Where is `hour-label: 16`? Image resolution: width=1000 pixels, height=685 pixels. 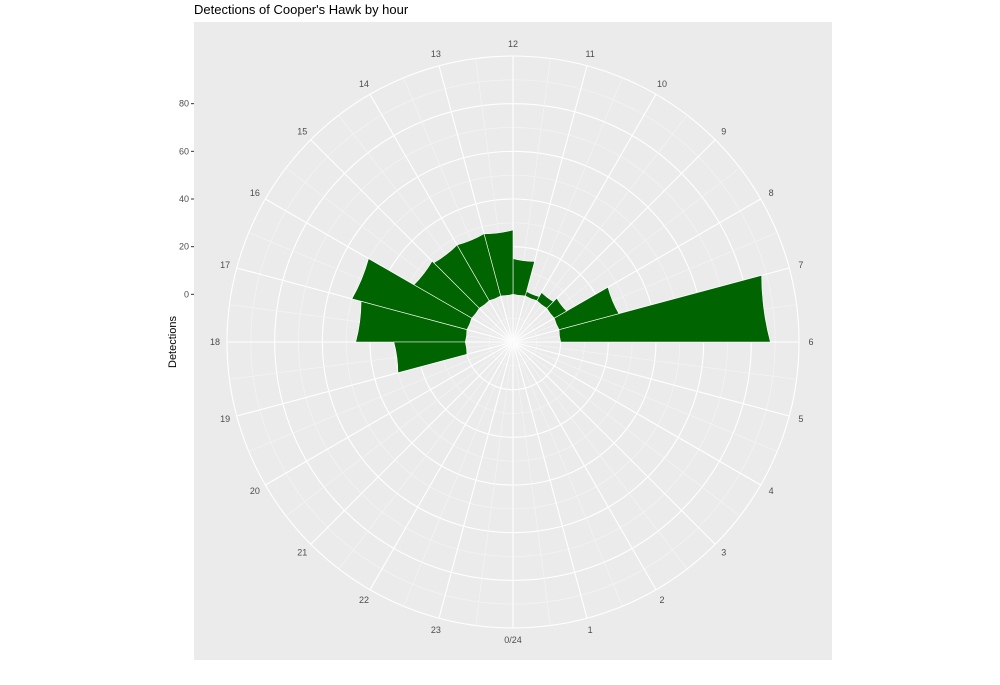
hour-label: 16 is located at coordinates (255, 193).